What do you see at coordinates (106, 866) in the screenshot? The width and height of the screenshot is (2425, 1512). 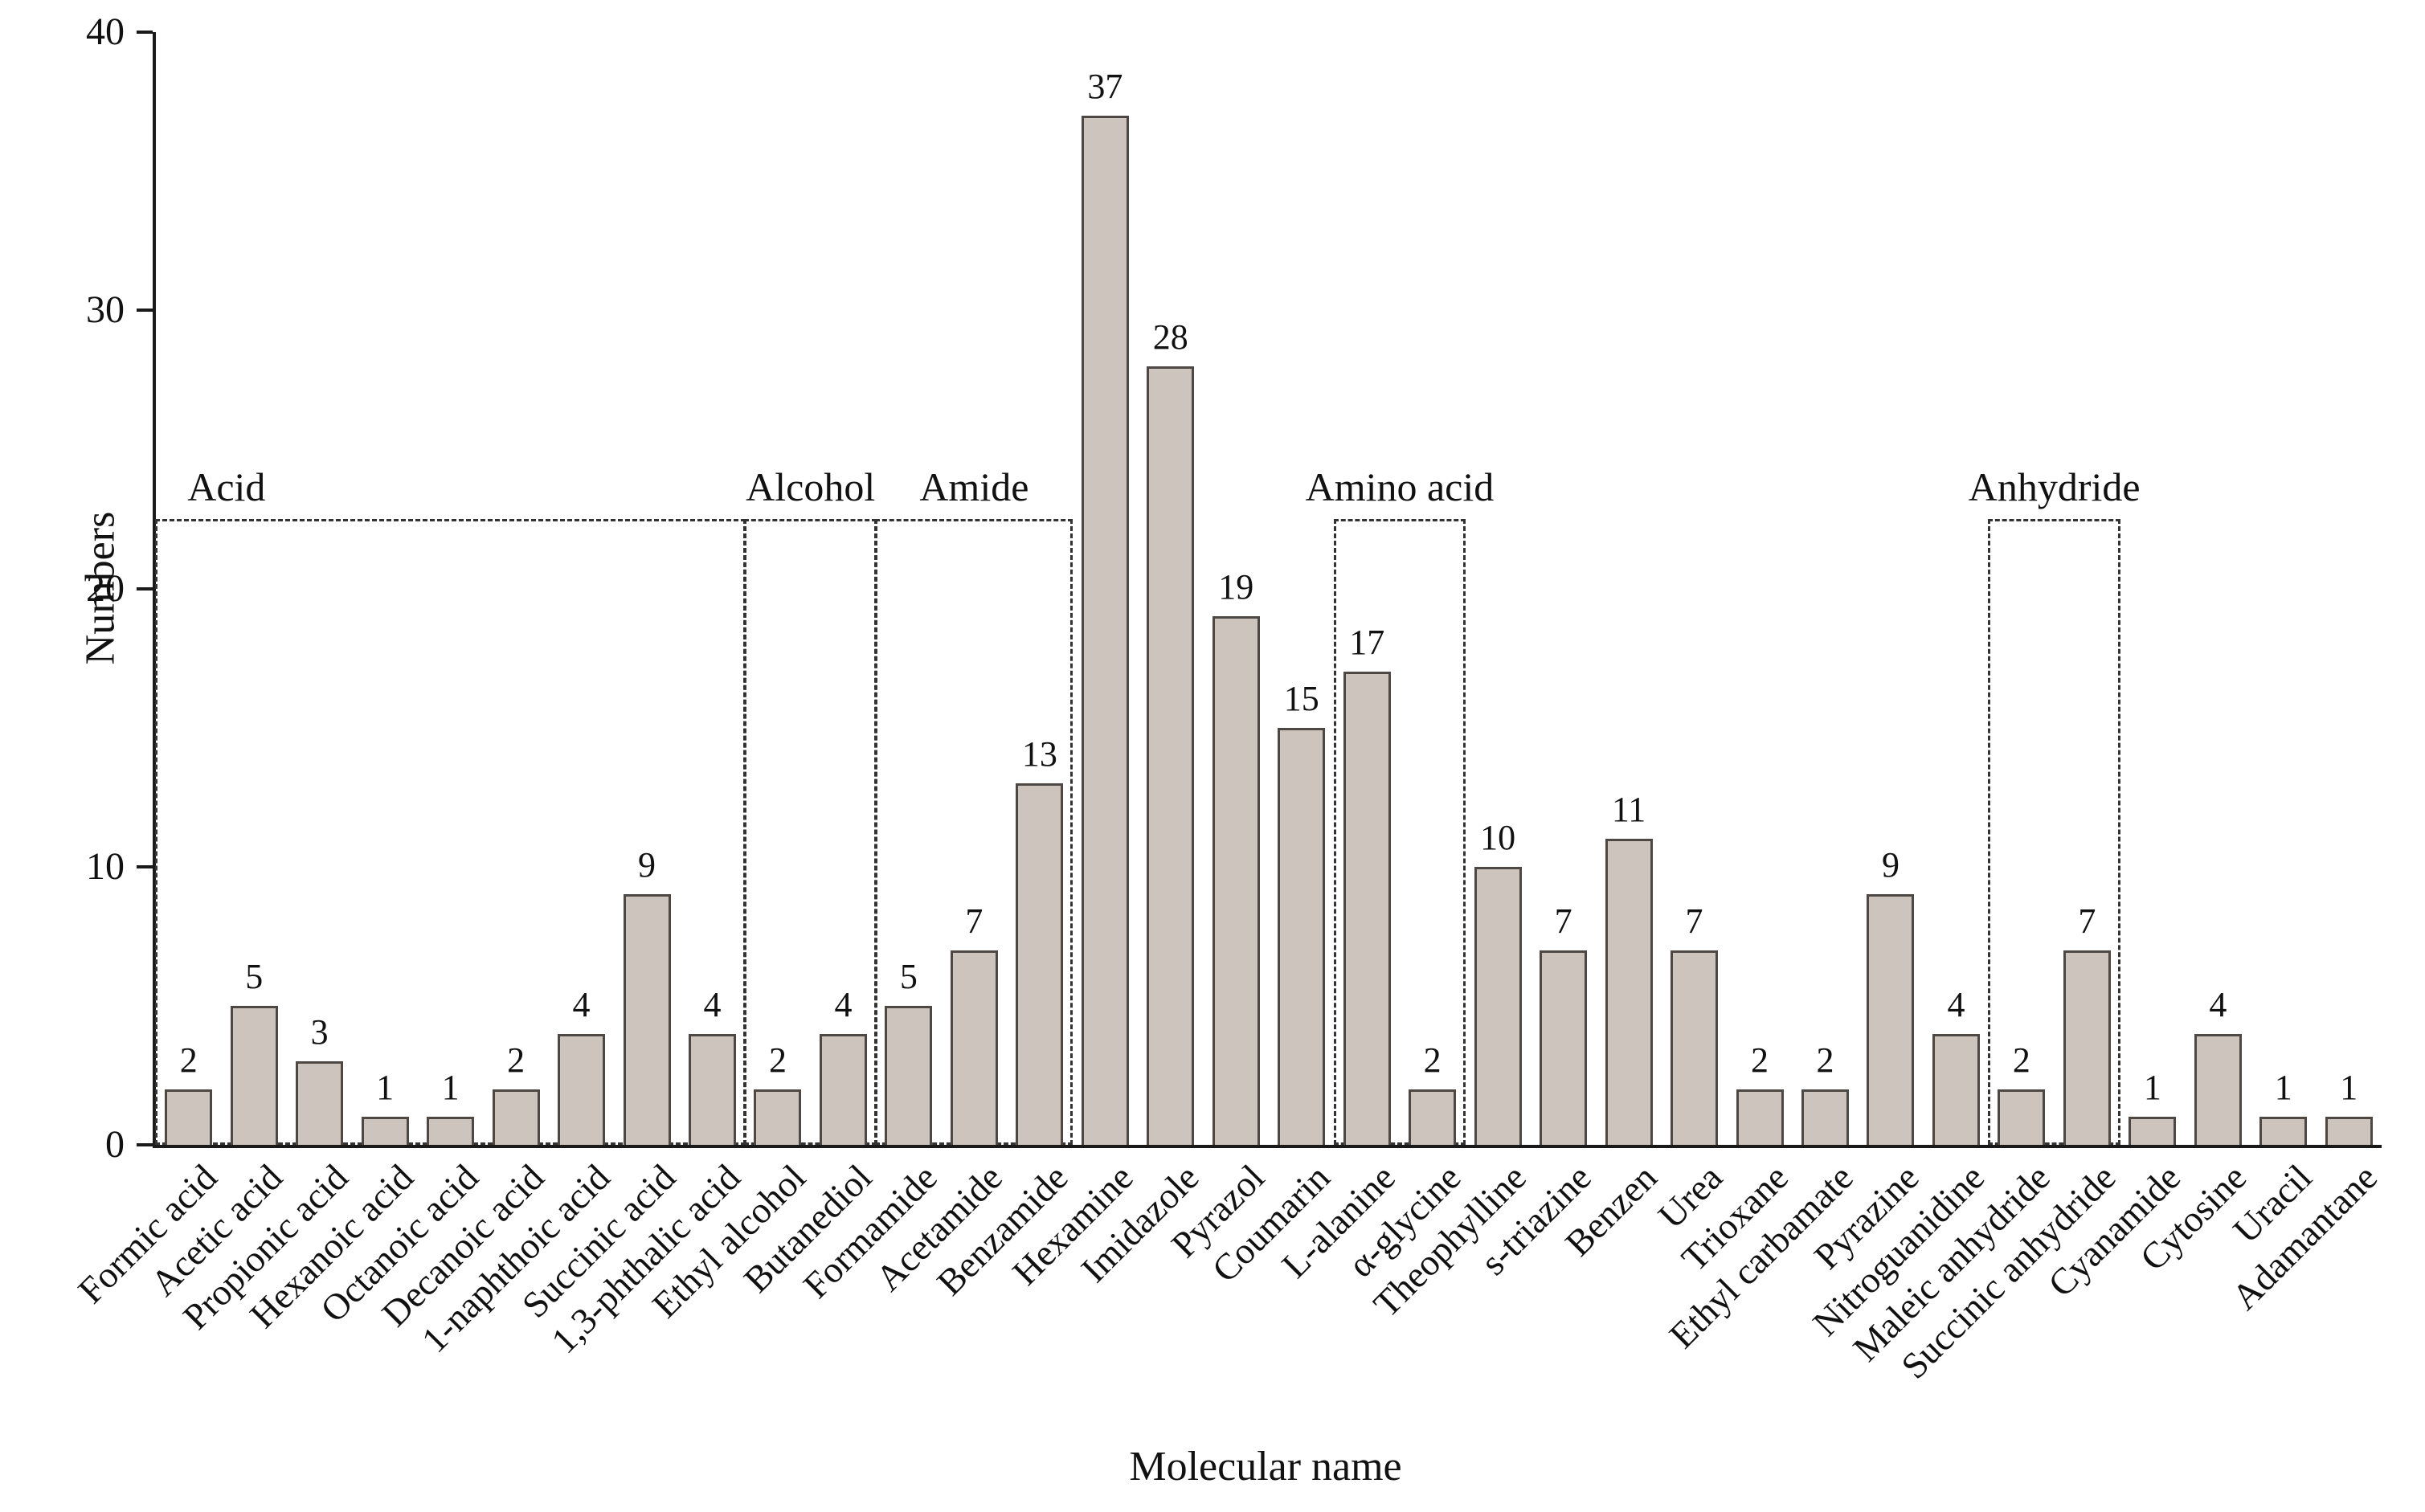 I see `y-tick-label: 10` at bounding box center [106, 866].